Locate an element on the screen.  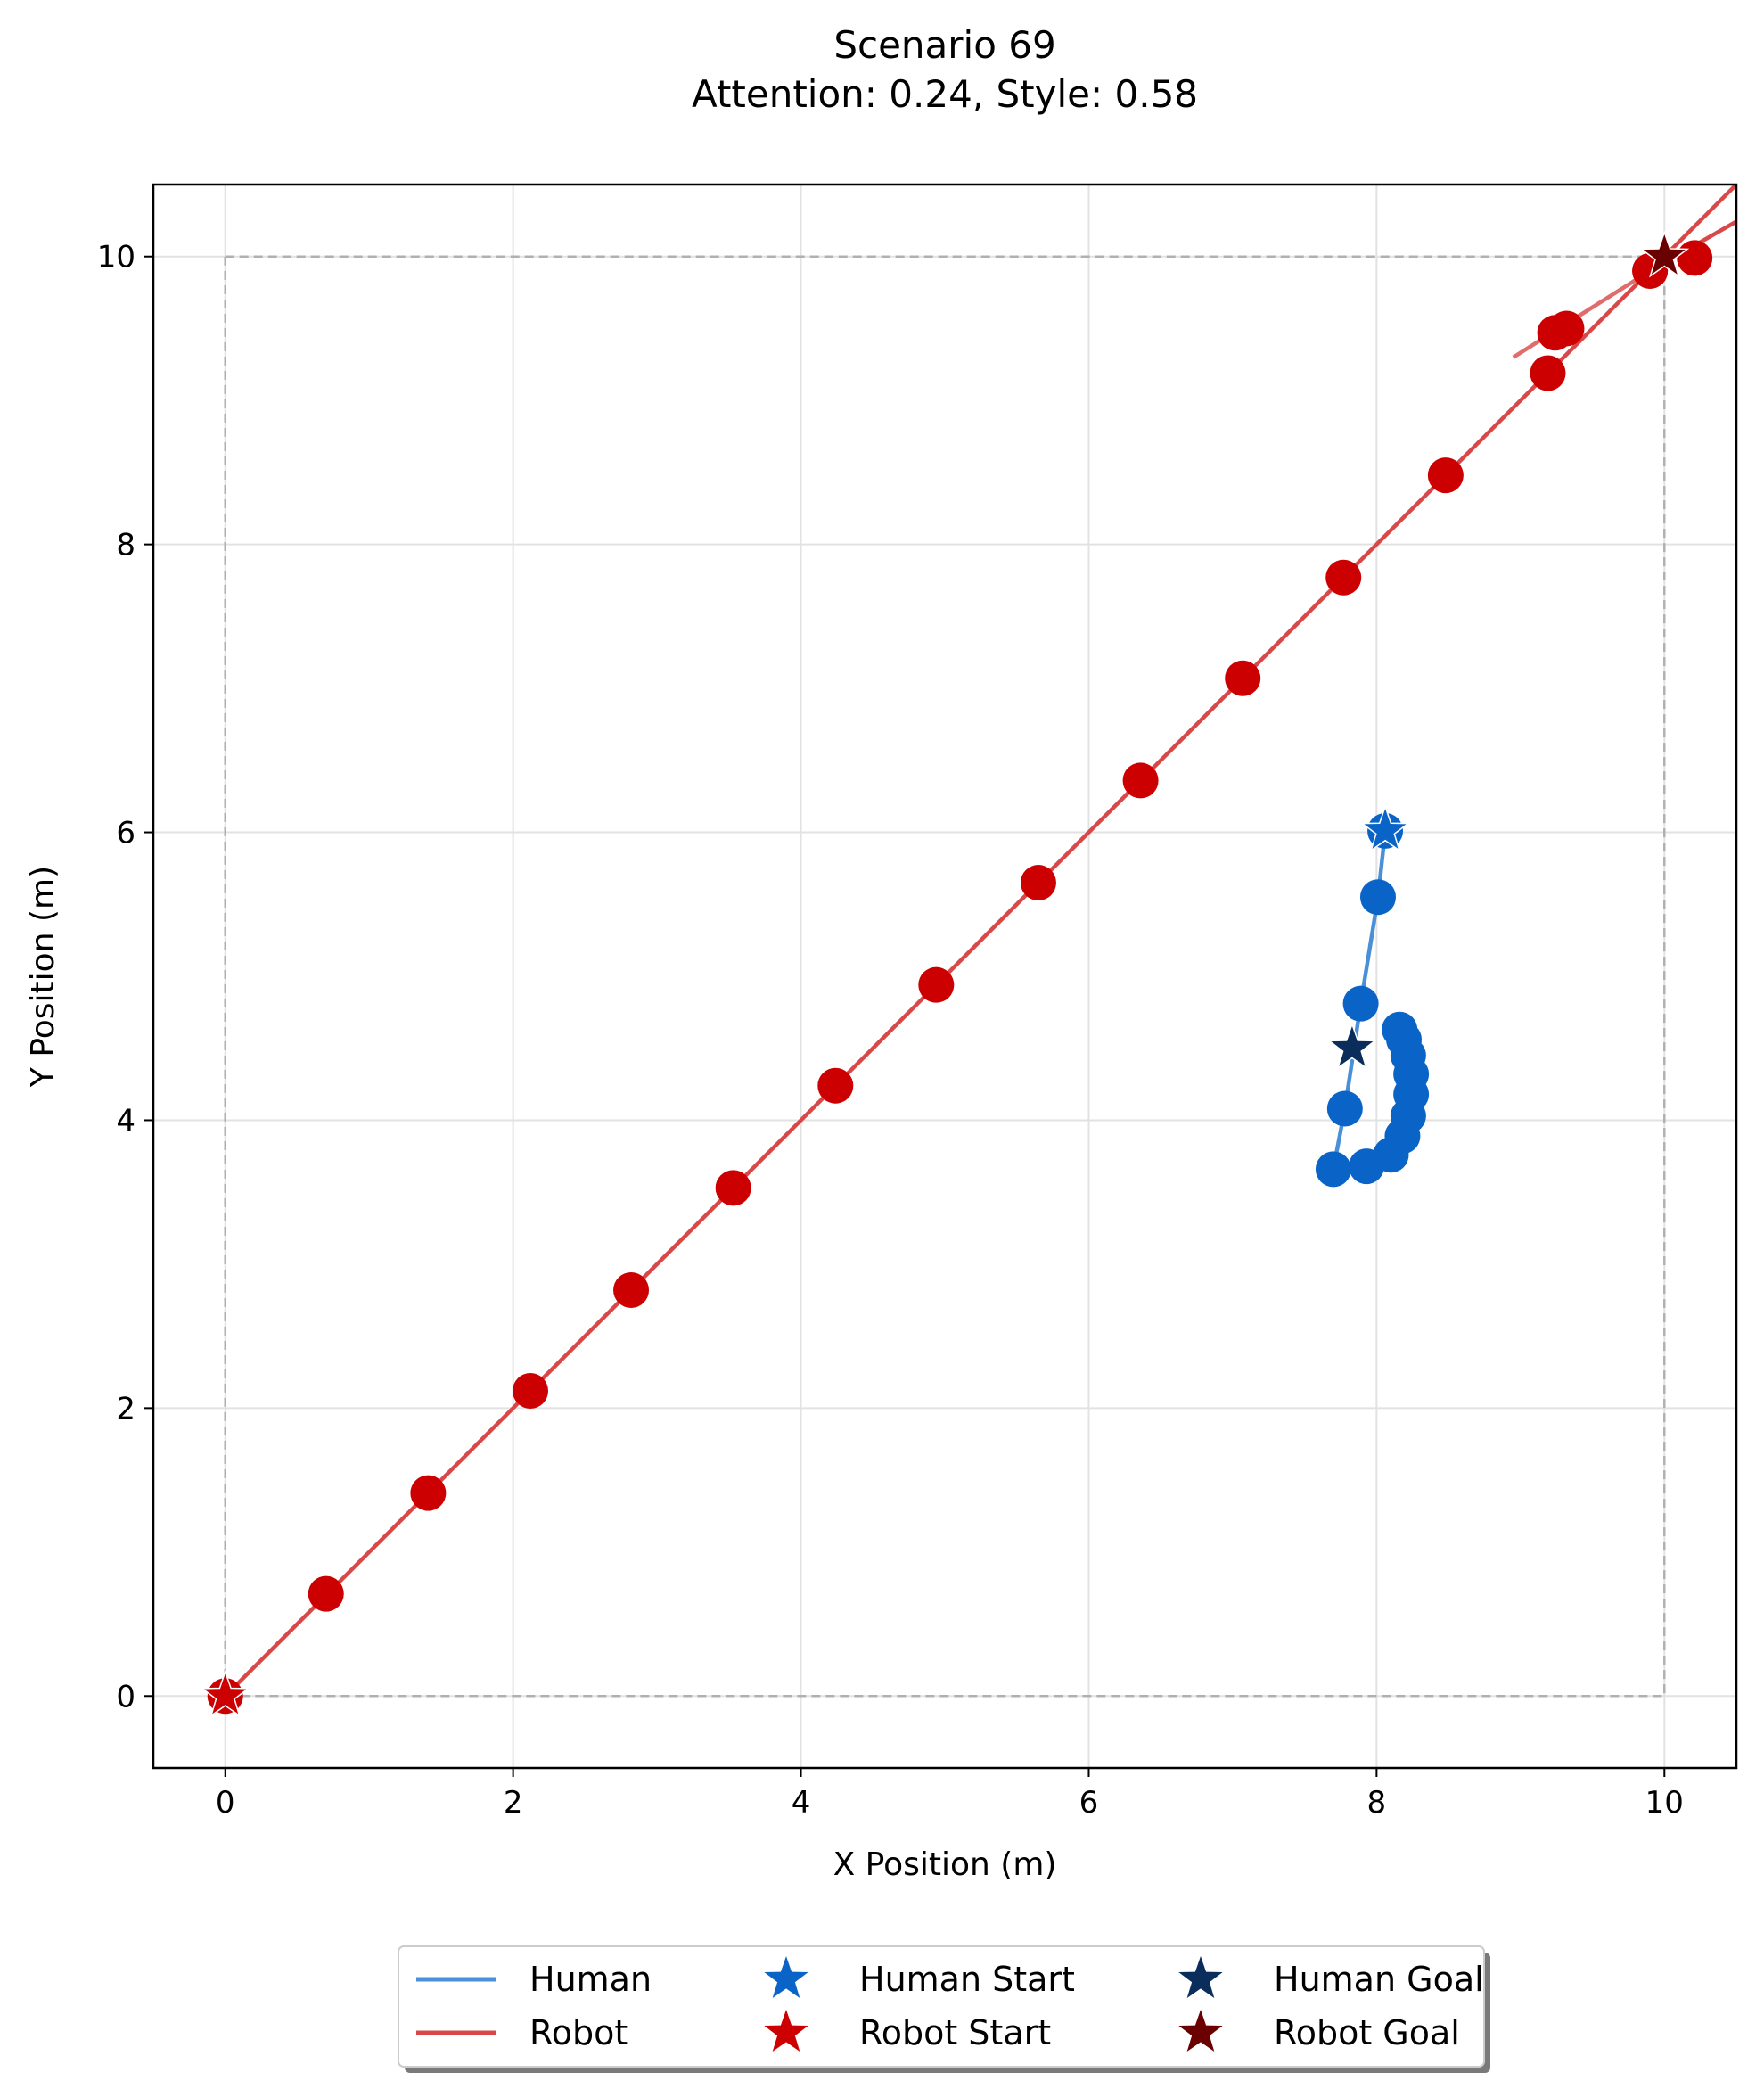
x-axis-label: X Position (m) is located at coordinates (945, 1864).